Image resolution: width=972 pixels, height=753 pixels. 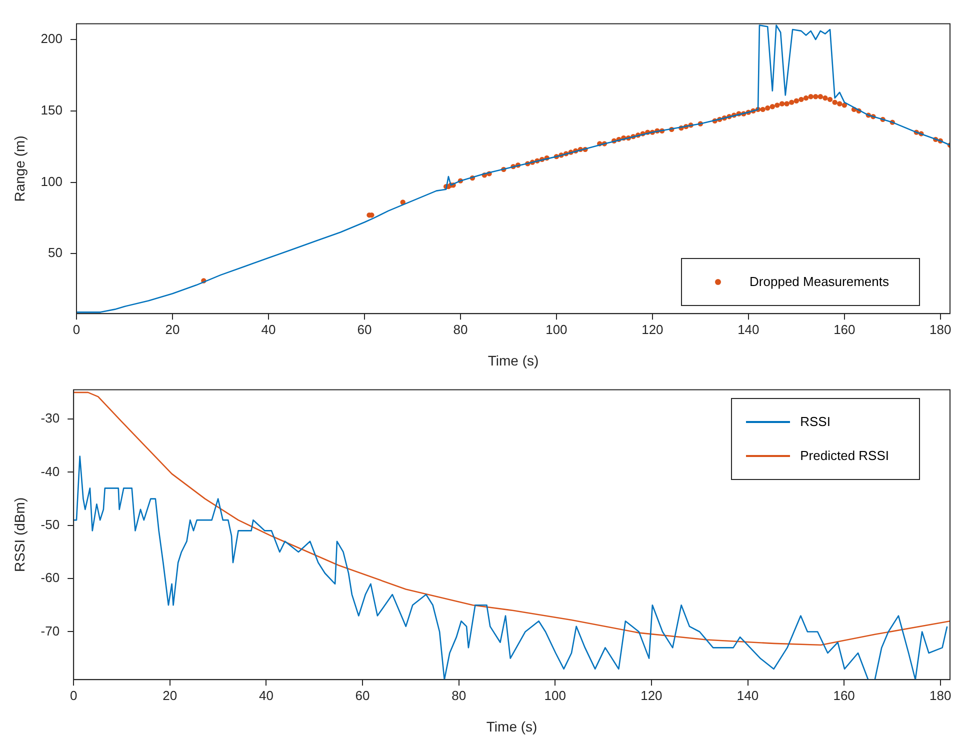 I want to click on legend-label: RSSI, so click(x=815, y=422).